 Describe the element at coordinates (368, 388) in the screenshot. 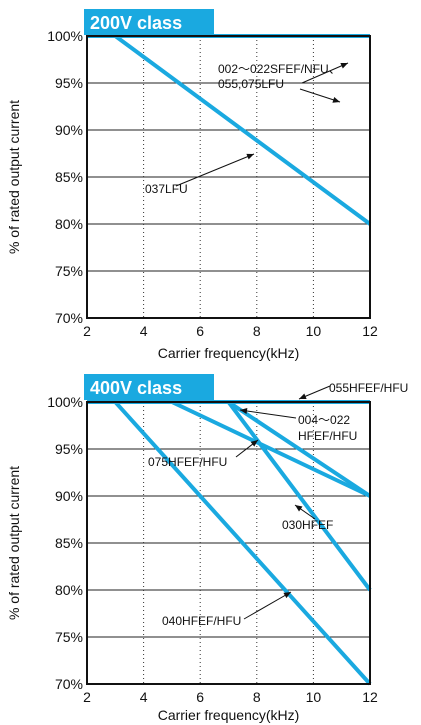

I see `annotation-label: 055HFEF/HFU` at that location.